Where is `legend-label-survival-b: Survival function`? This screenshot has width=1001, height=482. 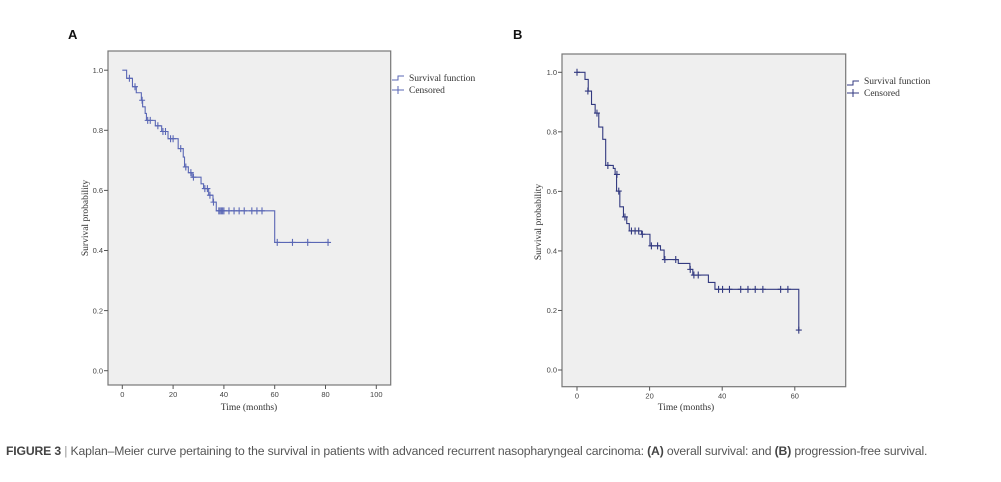
legend-label-survival-b: Survival function is located at coordinates (897, 81).